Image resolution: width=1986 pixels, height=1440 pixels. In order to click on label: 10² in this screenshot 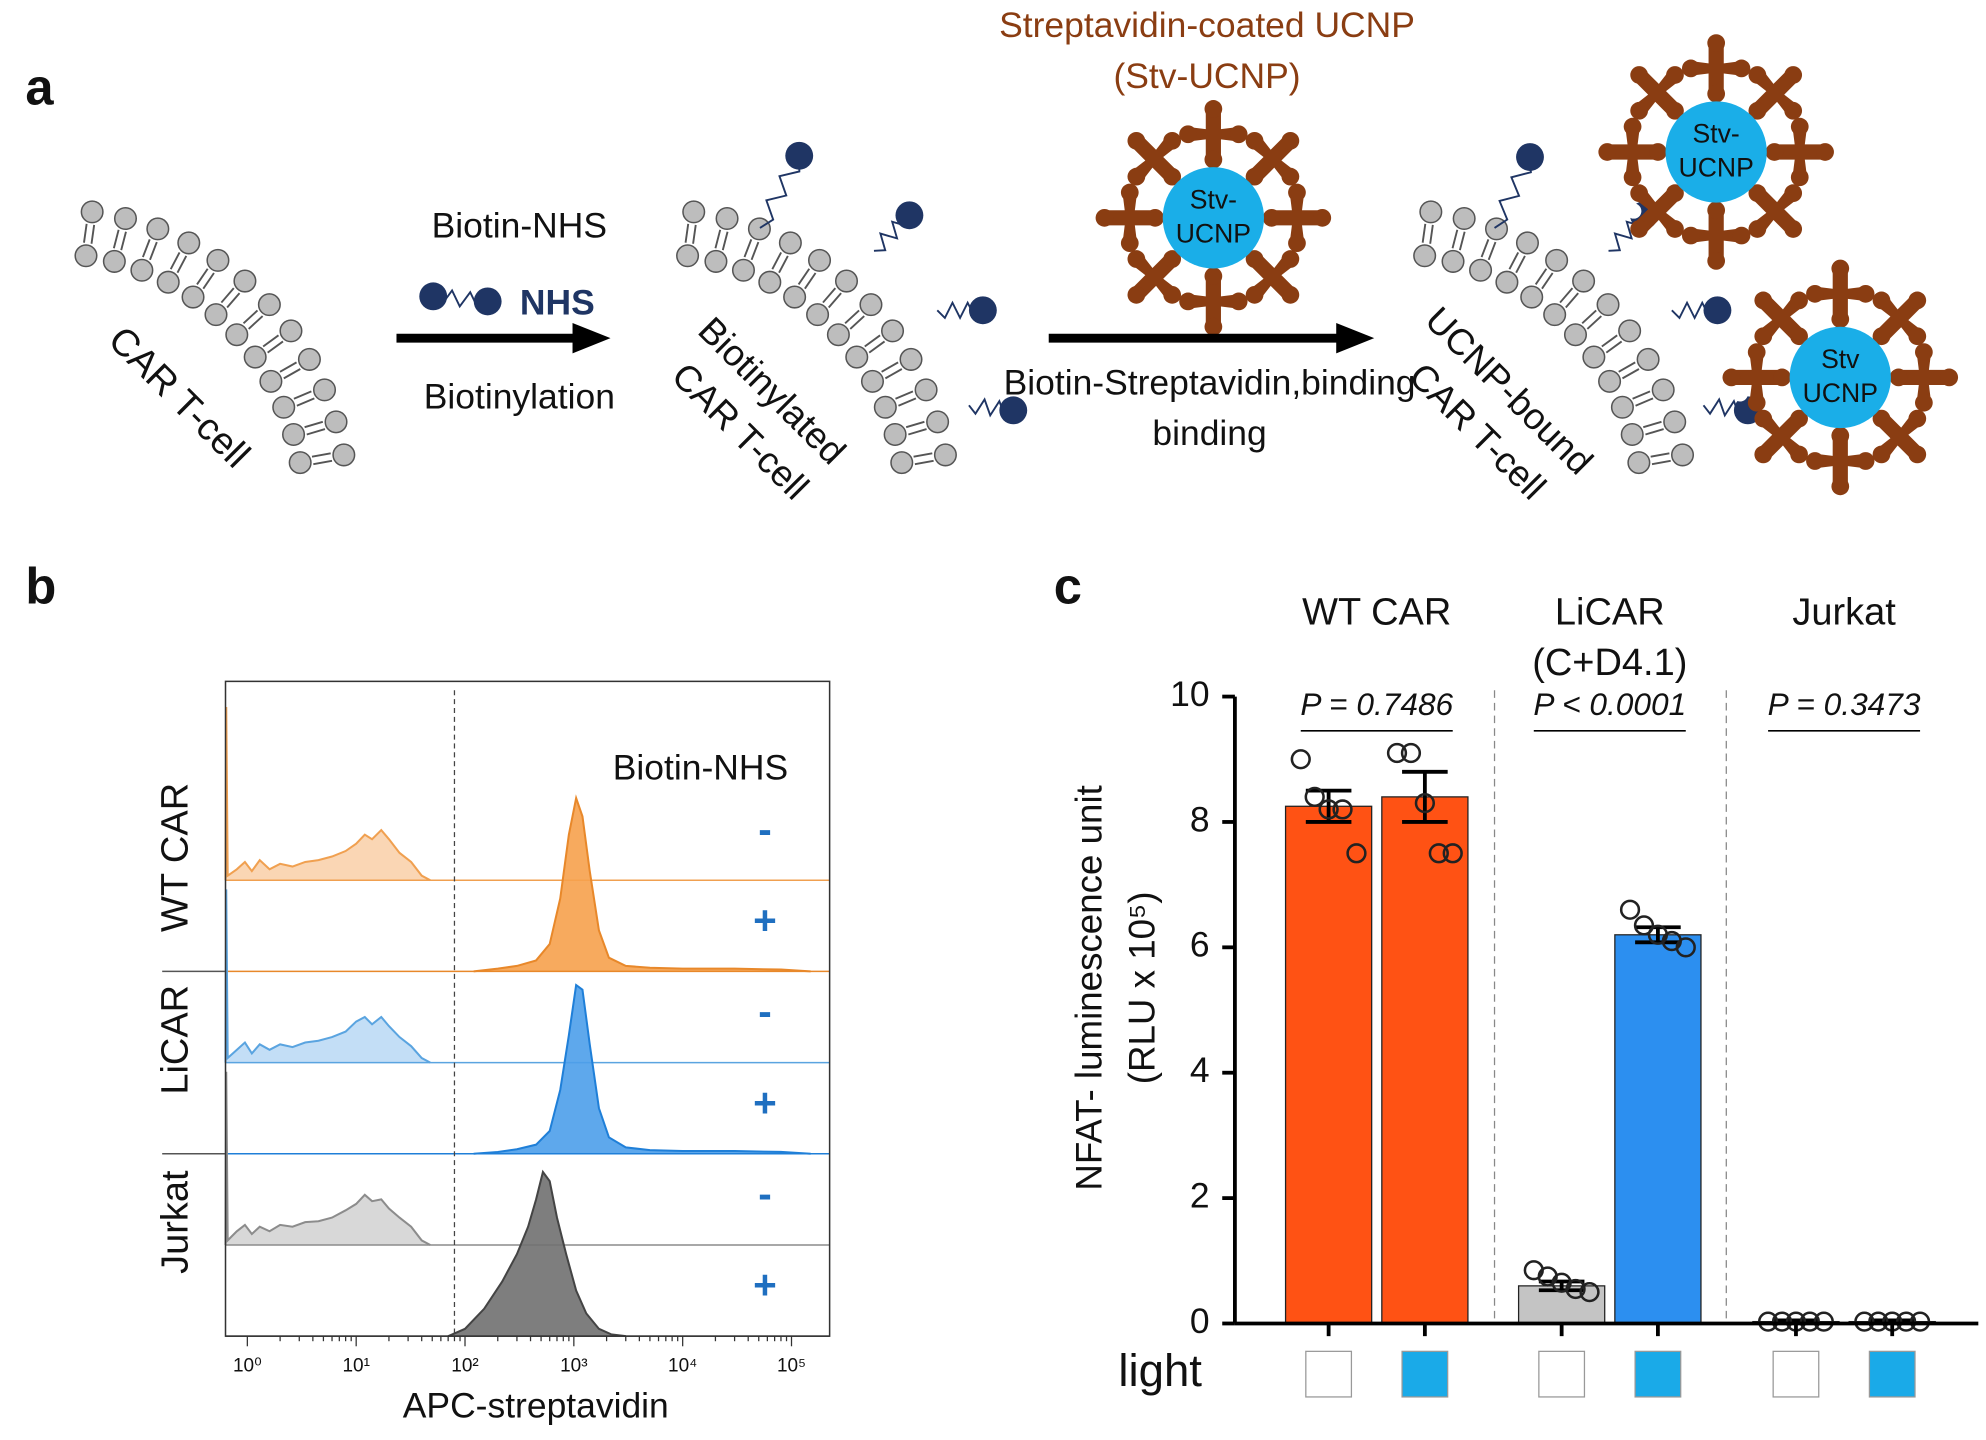, I will do `click(464, 1366)`.